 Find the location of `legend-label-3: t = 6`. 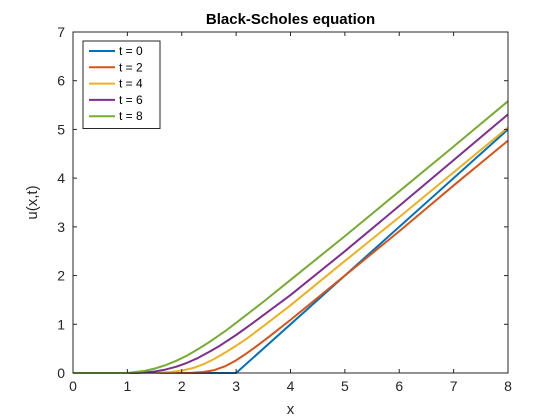

legend-label-3: t = 6 is located at coordinates (131, 100).